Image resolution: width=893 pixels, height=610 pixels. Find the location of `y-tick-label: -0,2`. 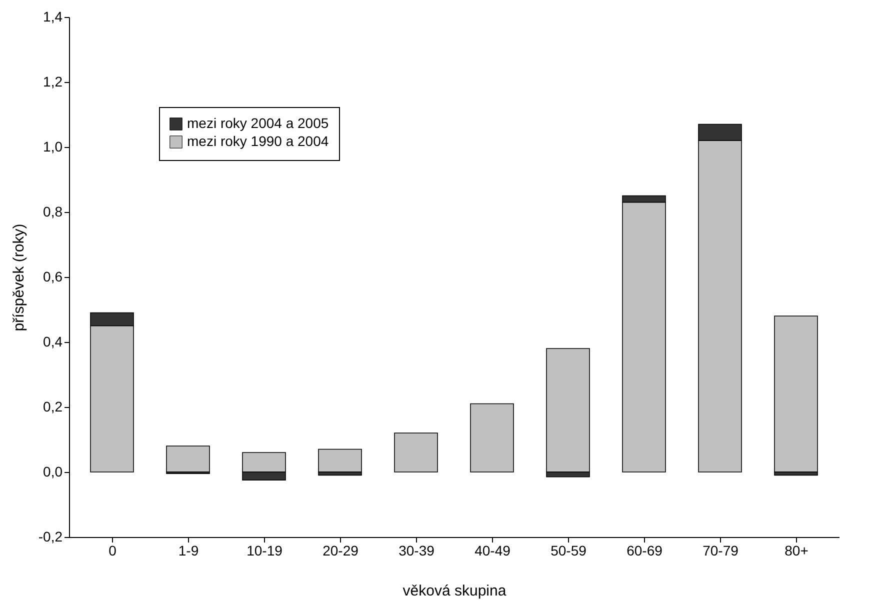

y-tick-label: -0,2 is located at coordinates (50, 536).